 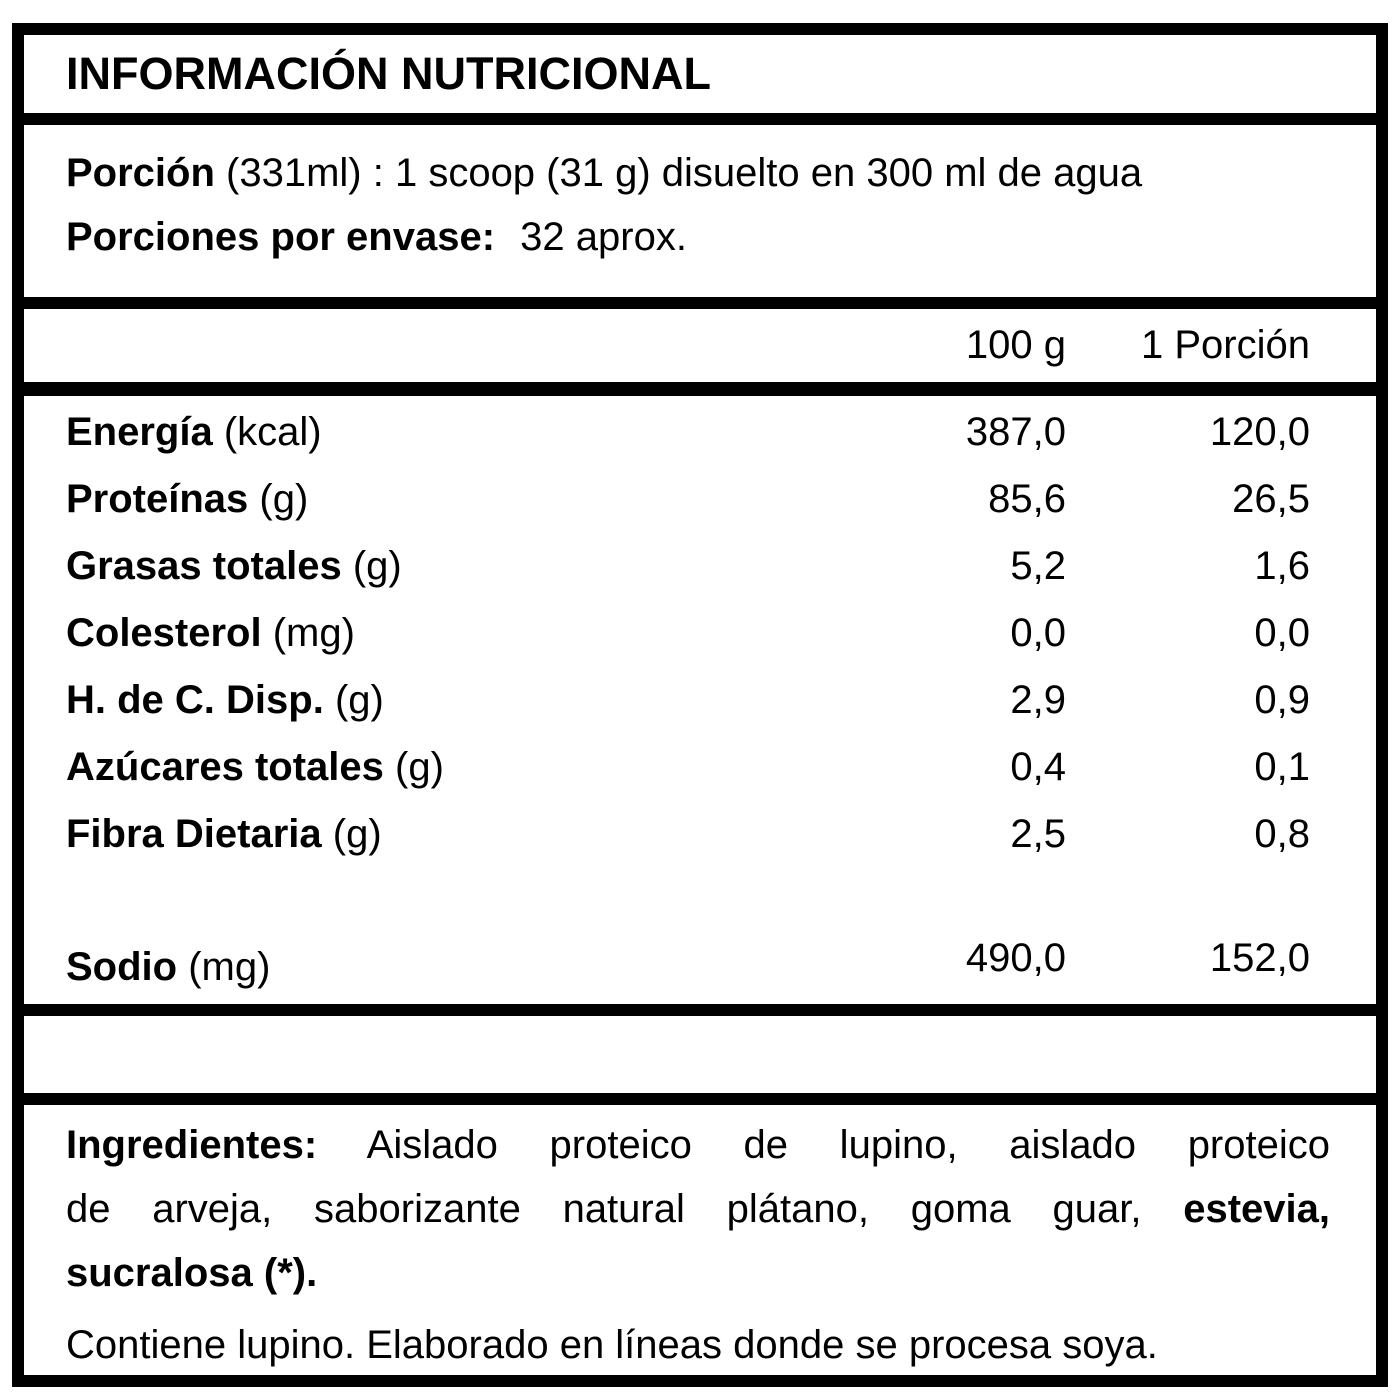 What do you see at coordinates (192, 1273) in the screenshot?
I see `ingredients-bold-sucralosa: sucralosa (*).` at bounding box center [192, 1273].